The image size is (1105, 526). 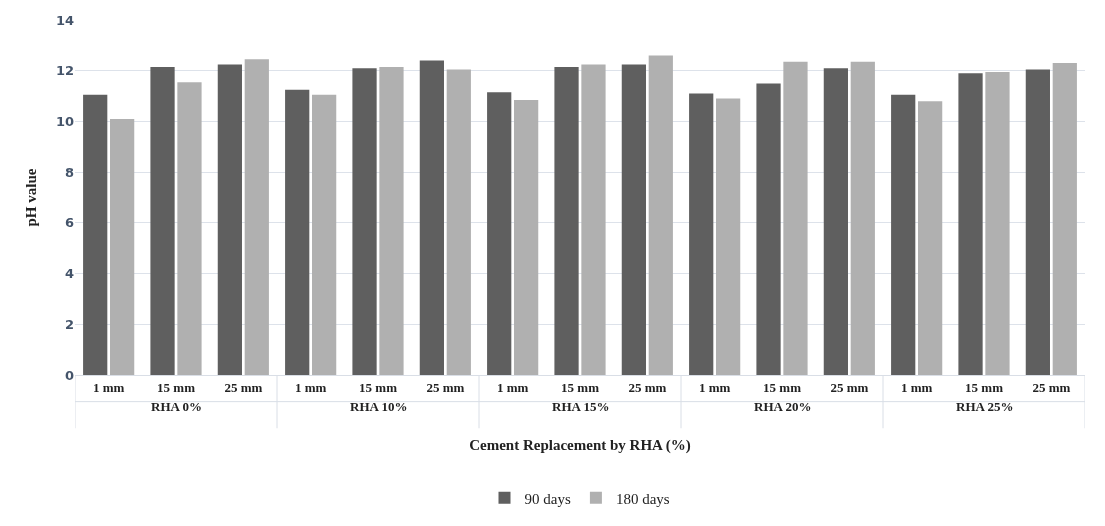 What do you see at coordinates (69, 172) in the screenshot?
I see `y-tick-label: 8` at bounding box center [69, 172].